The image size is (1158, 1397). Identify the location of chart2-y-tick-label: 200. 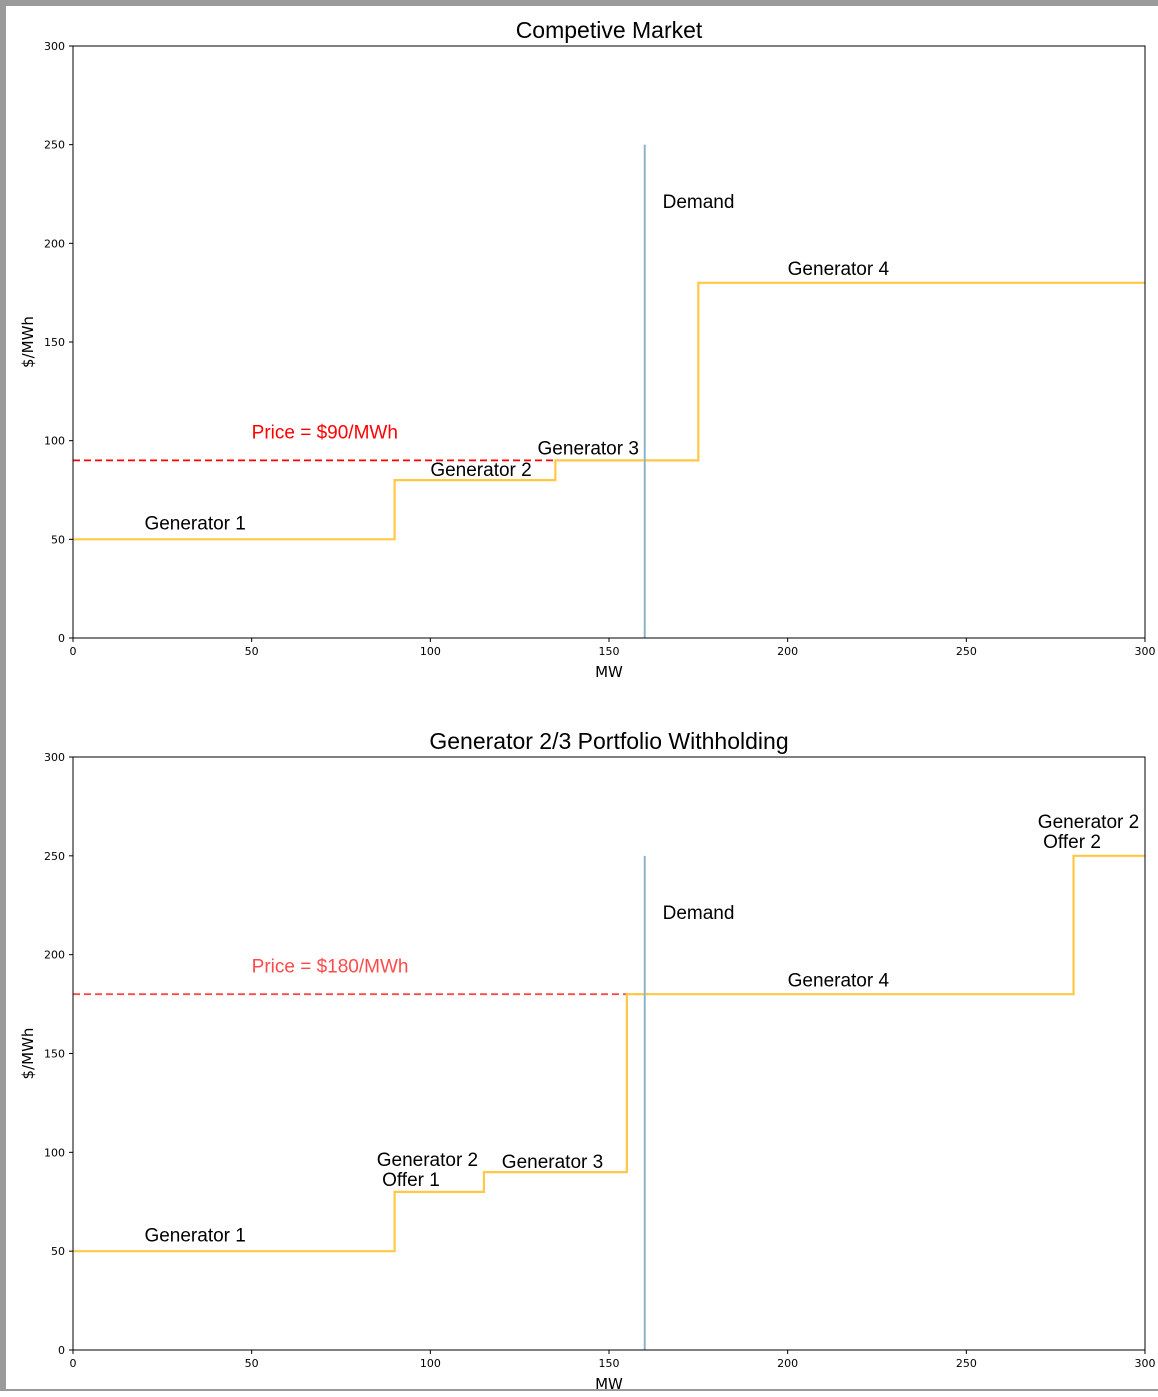
(54, 955).